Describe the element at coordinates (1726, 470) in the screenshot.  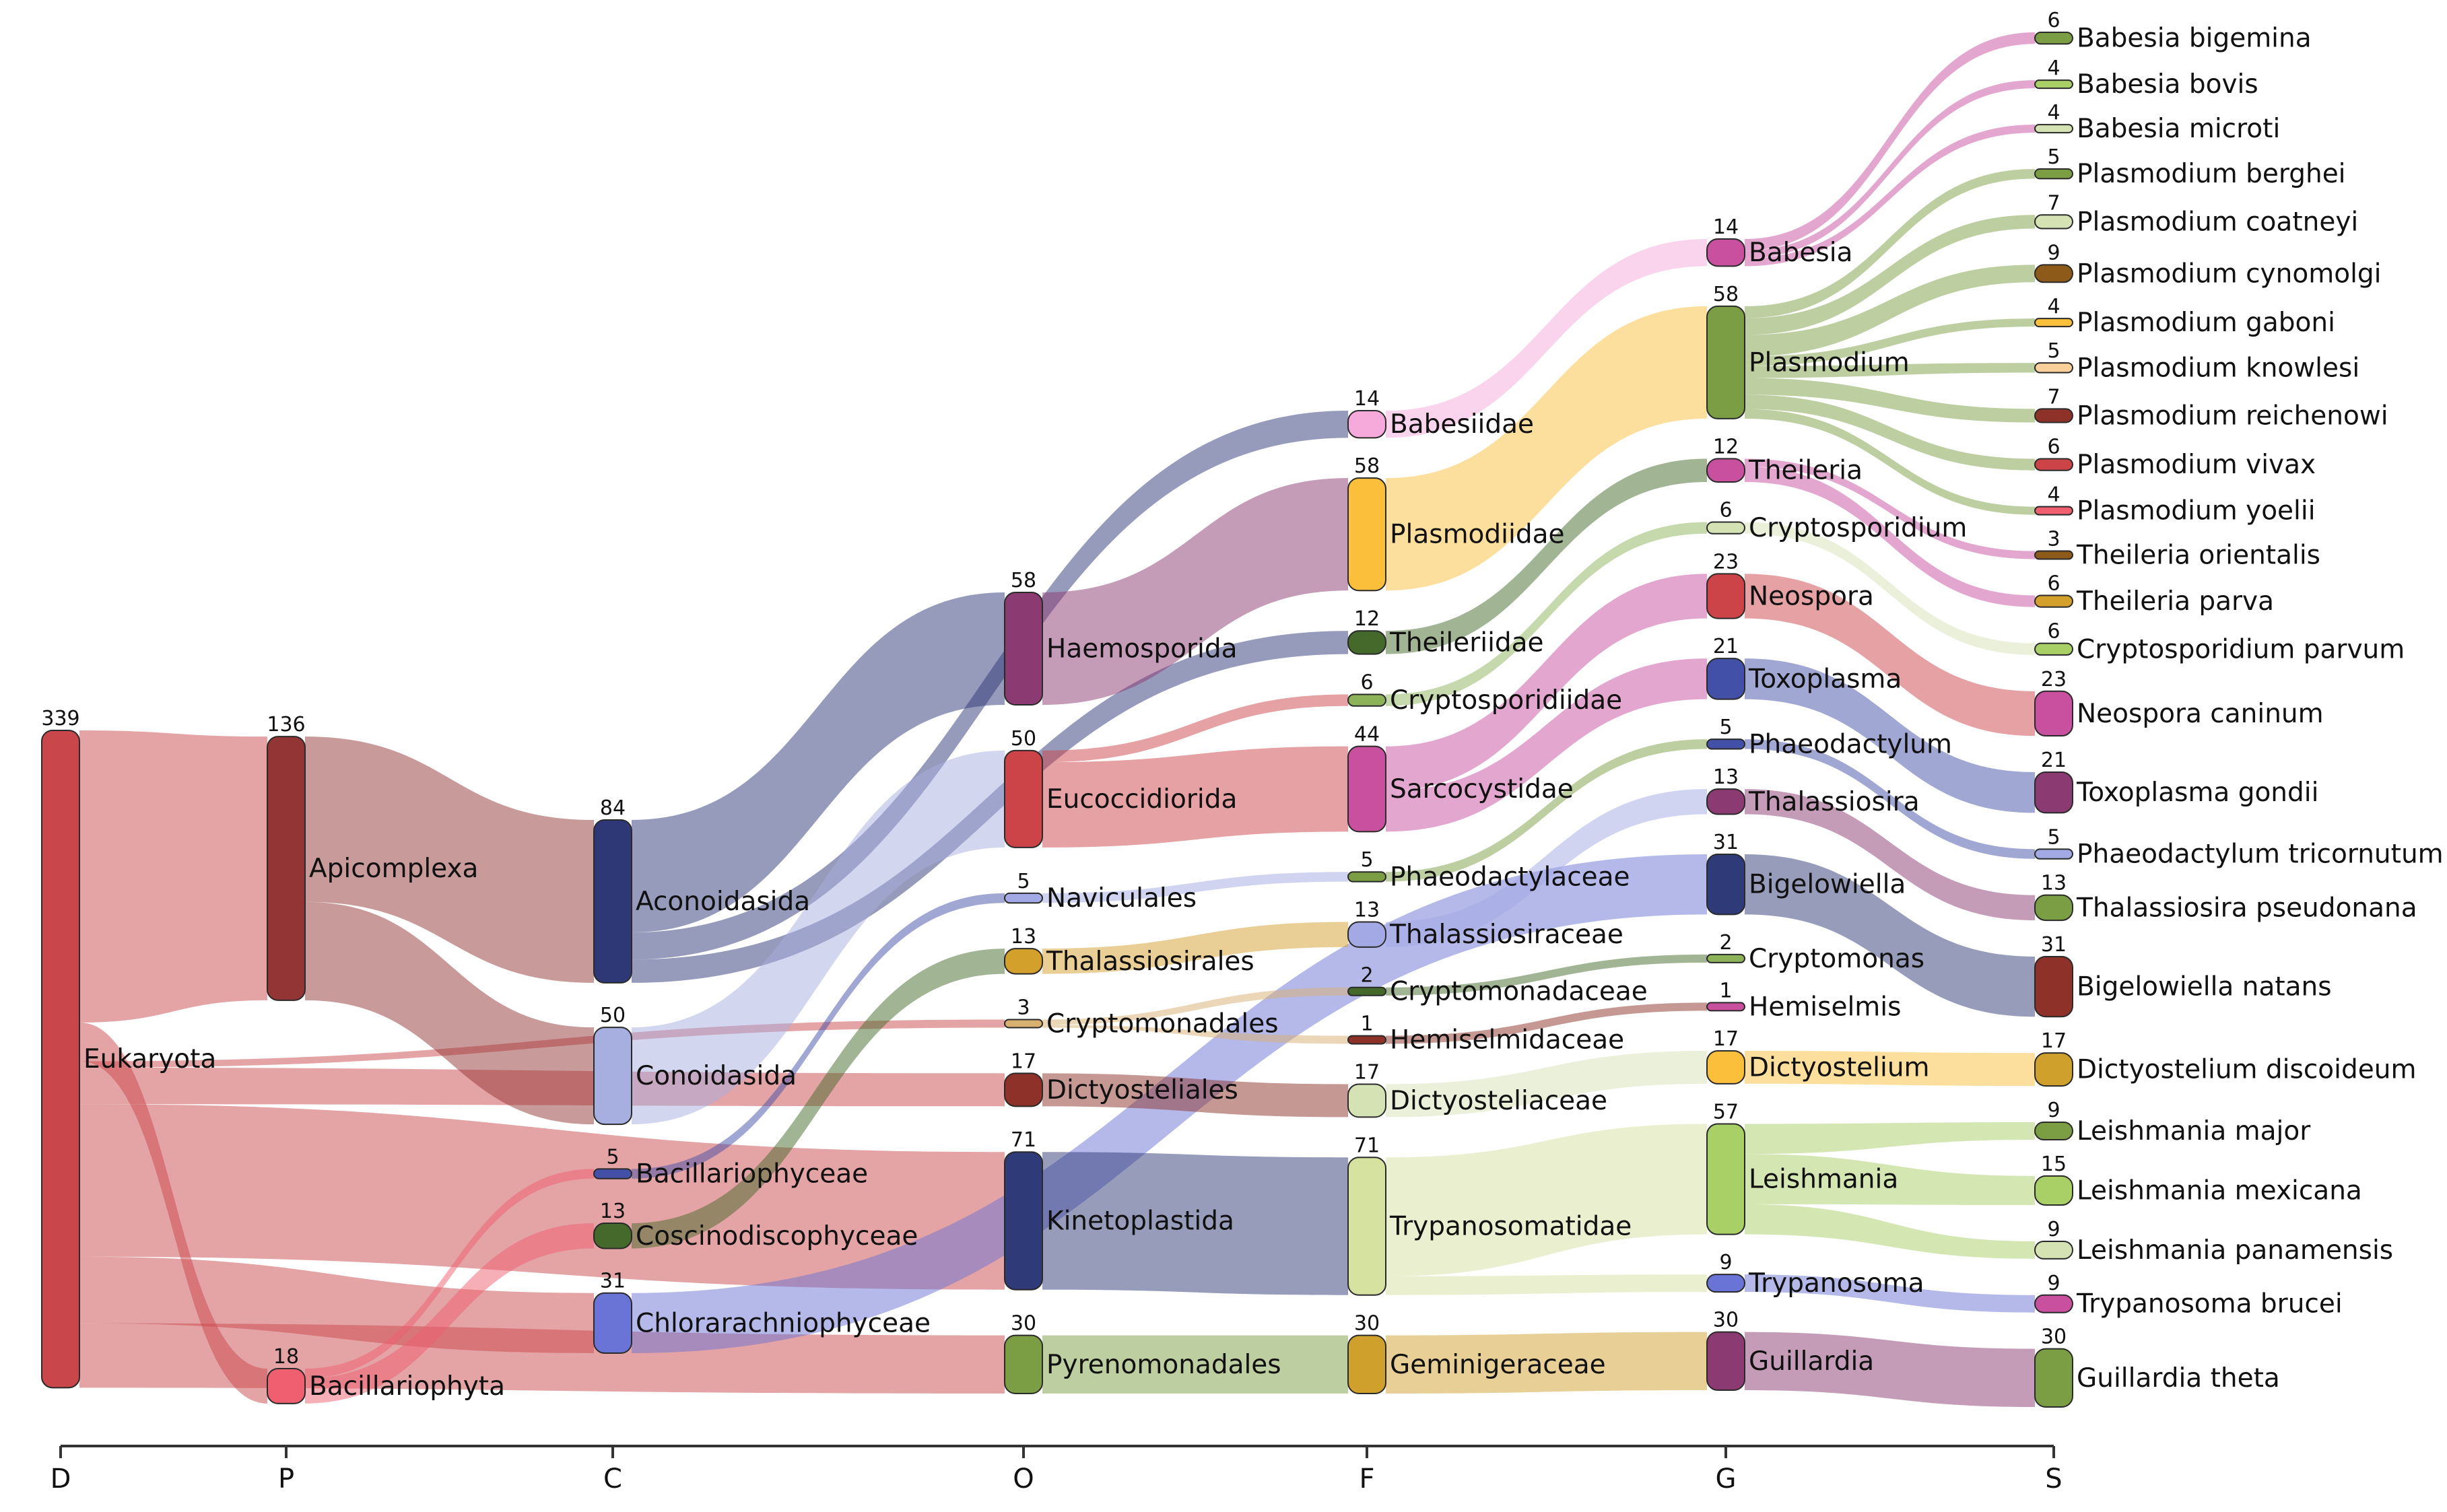
I see `node-theileria` at that location.